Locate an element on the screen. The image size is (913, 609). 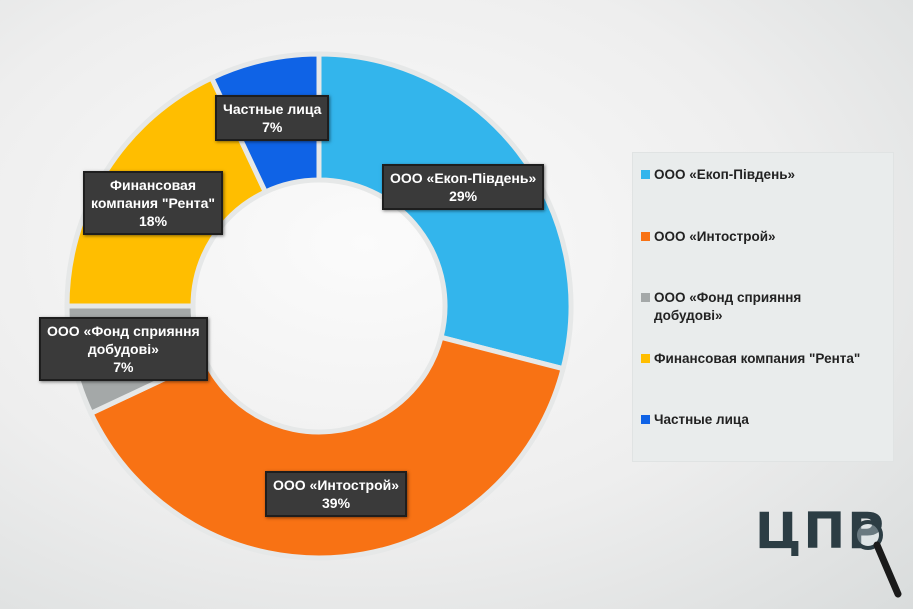
data-label-intostroy: ООО «Интострой» 39% is located at coordinates (336, 494).